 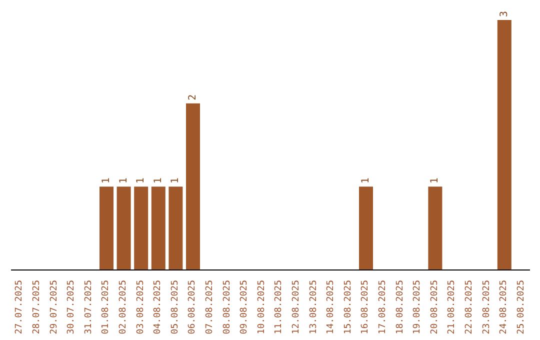 I want to click on x-tick-label: 11.08.2025, so click(x=279, y=307).